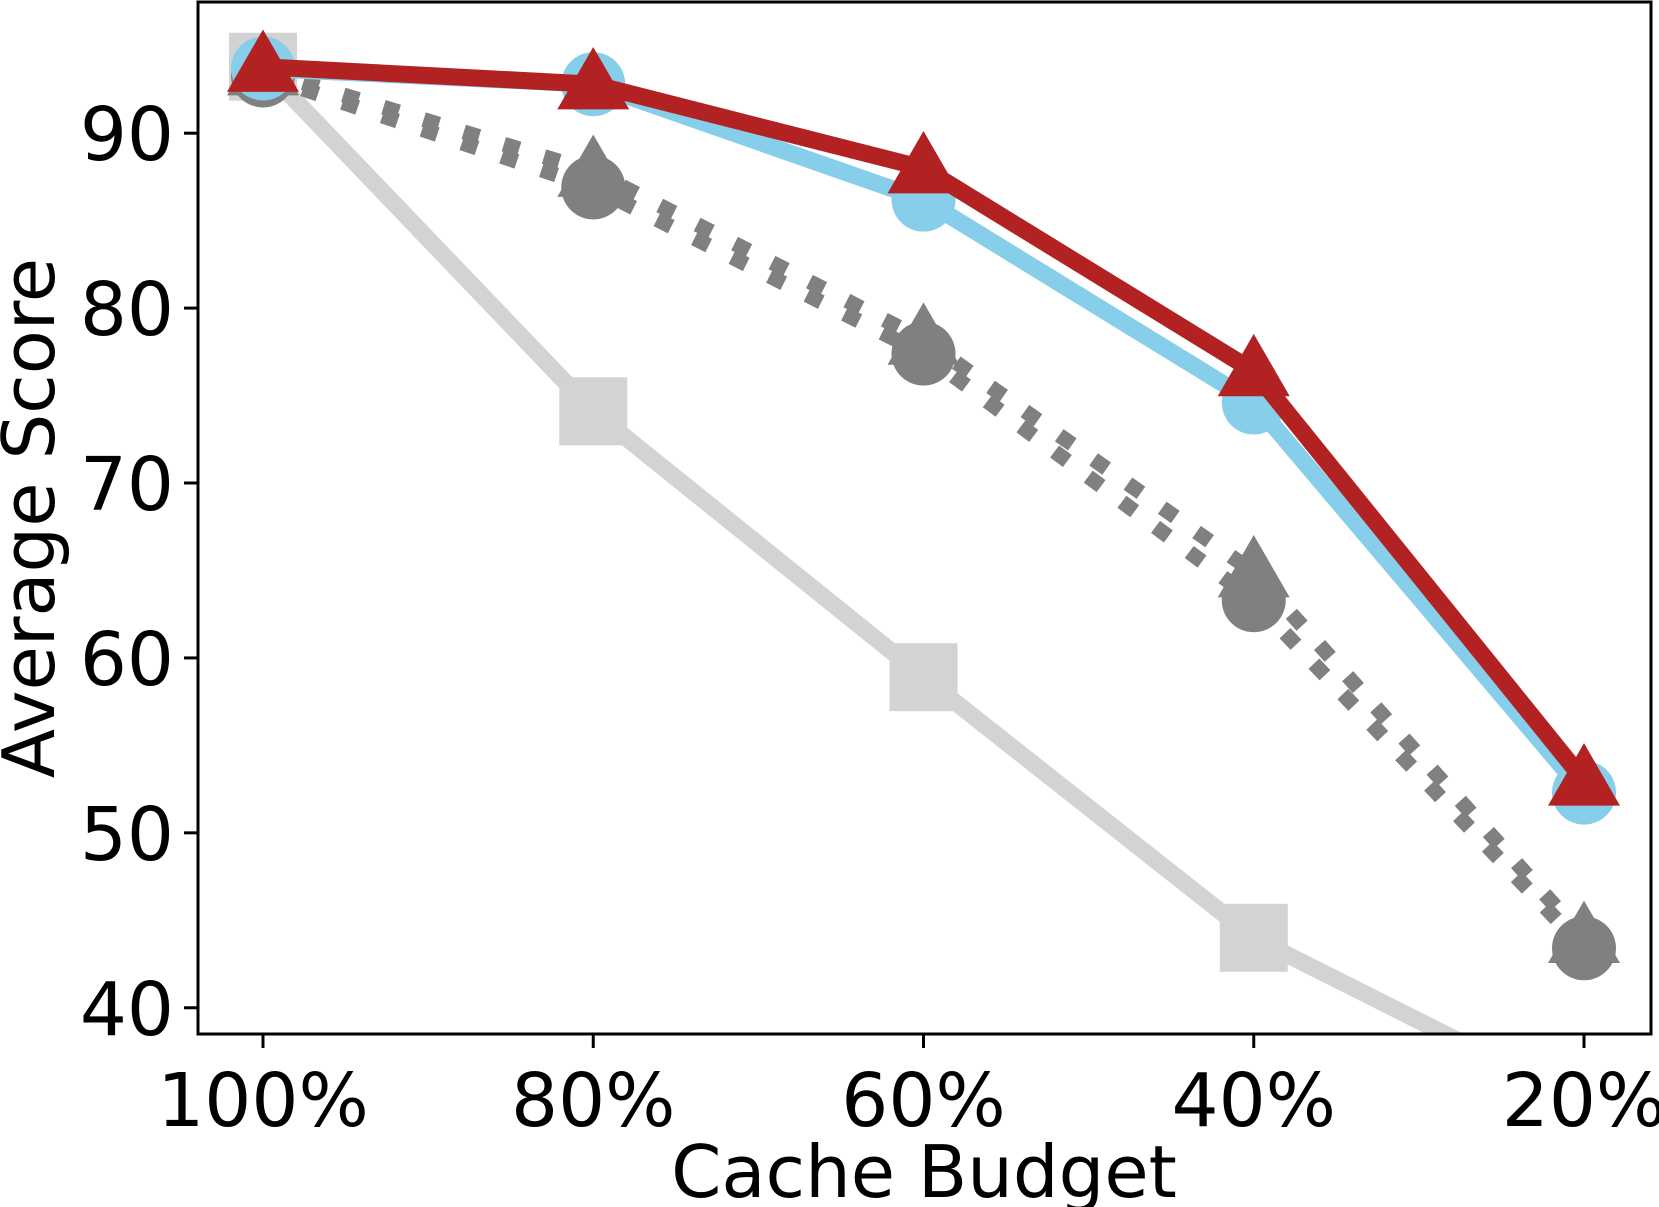 This screenshot has width=1659, height=1207. What do you see at coordinates (127, 660) in the screenshot?
I see `y-tick-label-2: 60` at bounding box center [127, 660].